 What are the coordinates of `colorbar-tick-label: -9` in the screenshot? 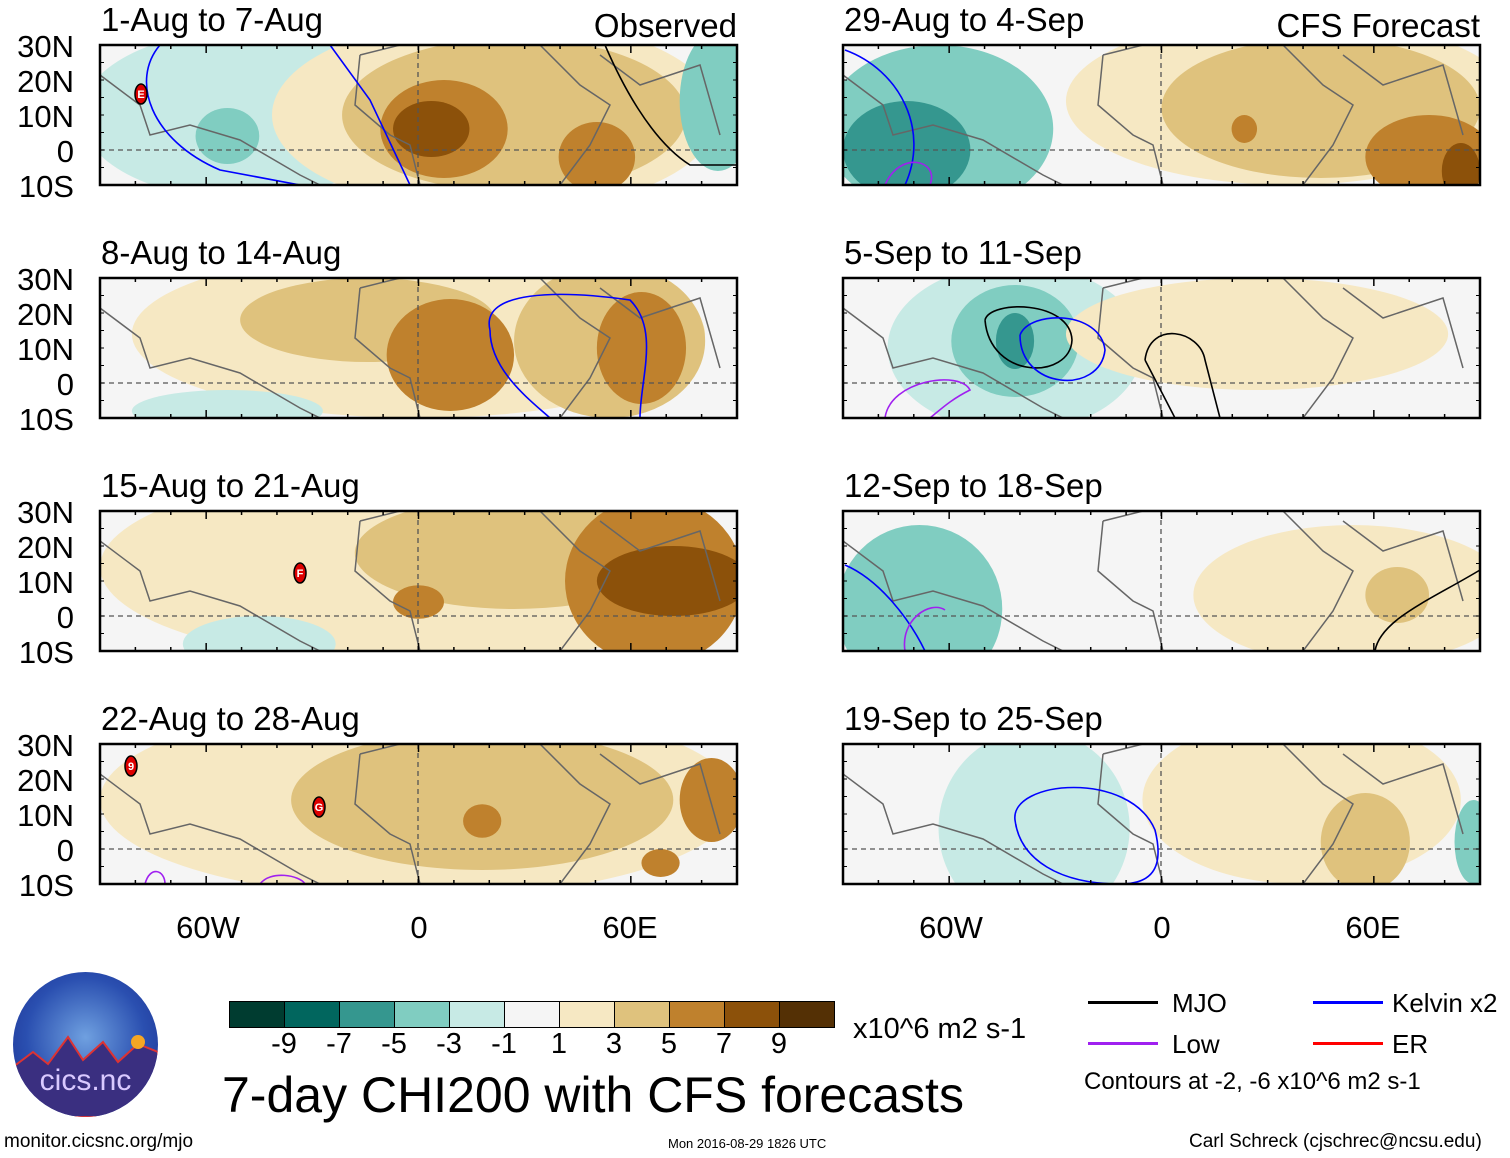 It's located at (284, 1044).